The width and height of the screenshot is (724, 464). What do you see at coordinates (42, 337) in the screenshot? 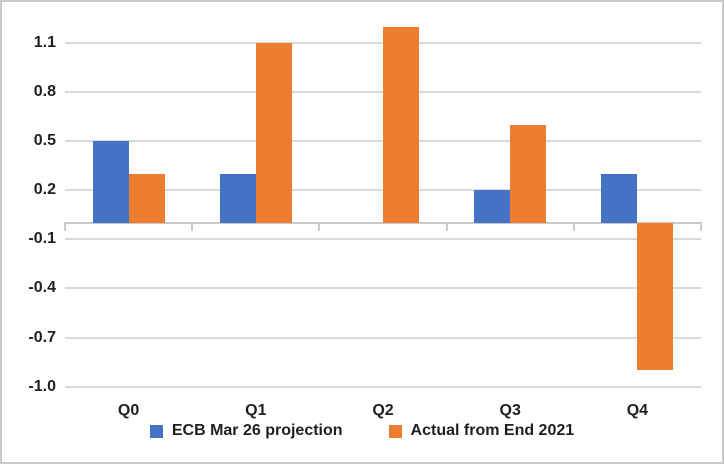
I see `y-tick-label--0.7: -0.7` at bounding box center [42, 337].